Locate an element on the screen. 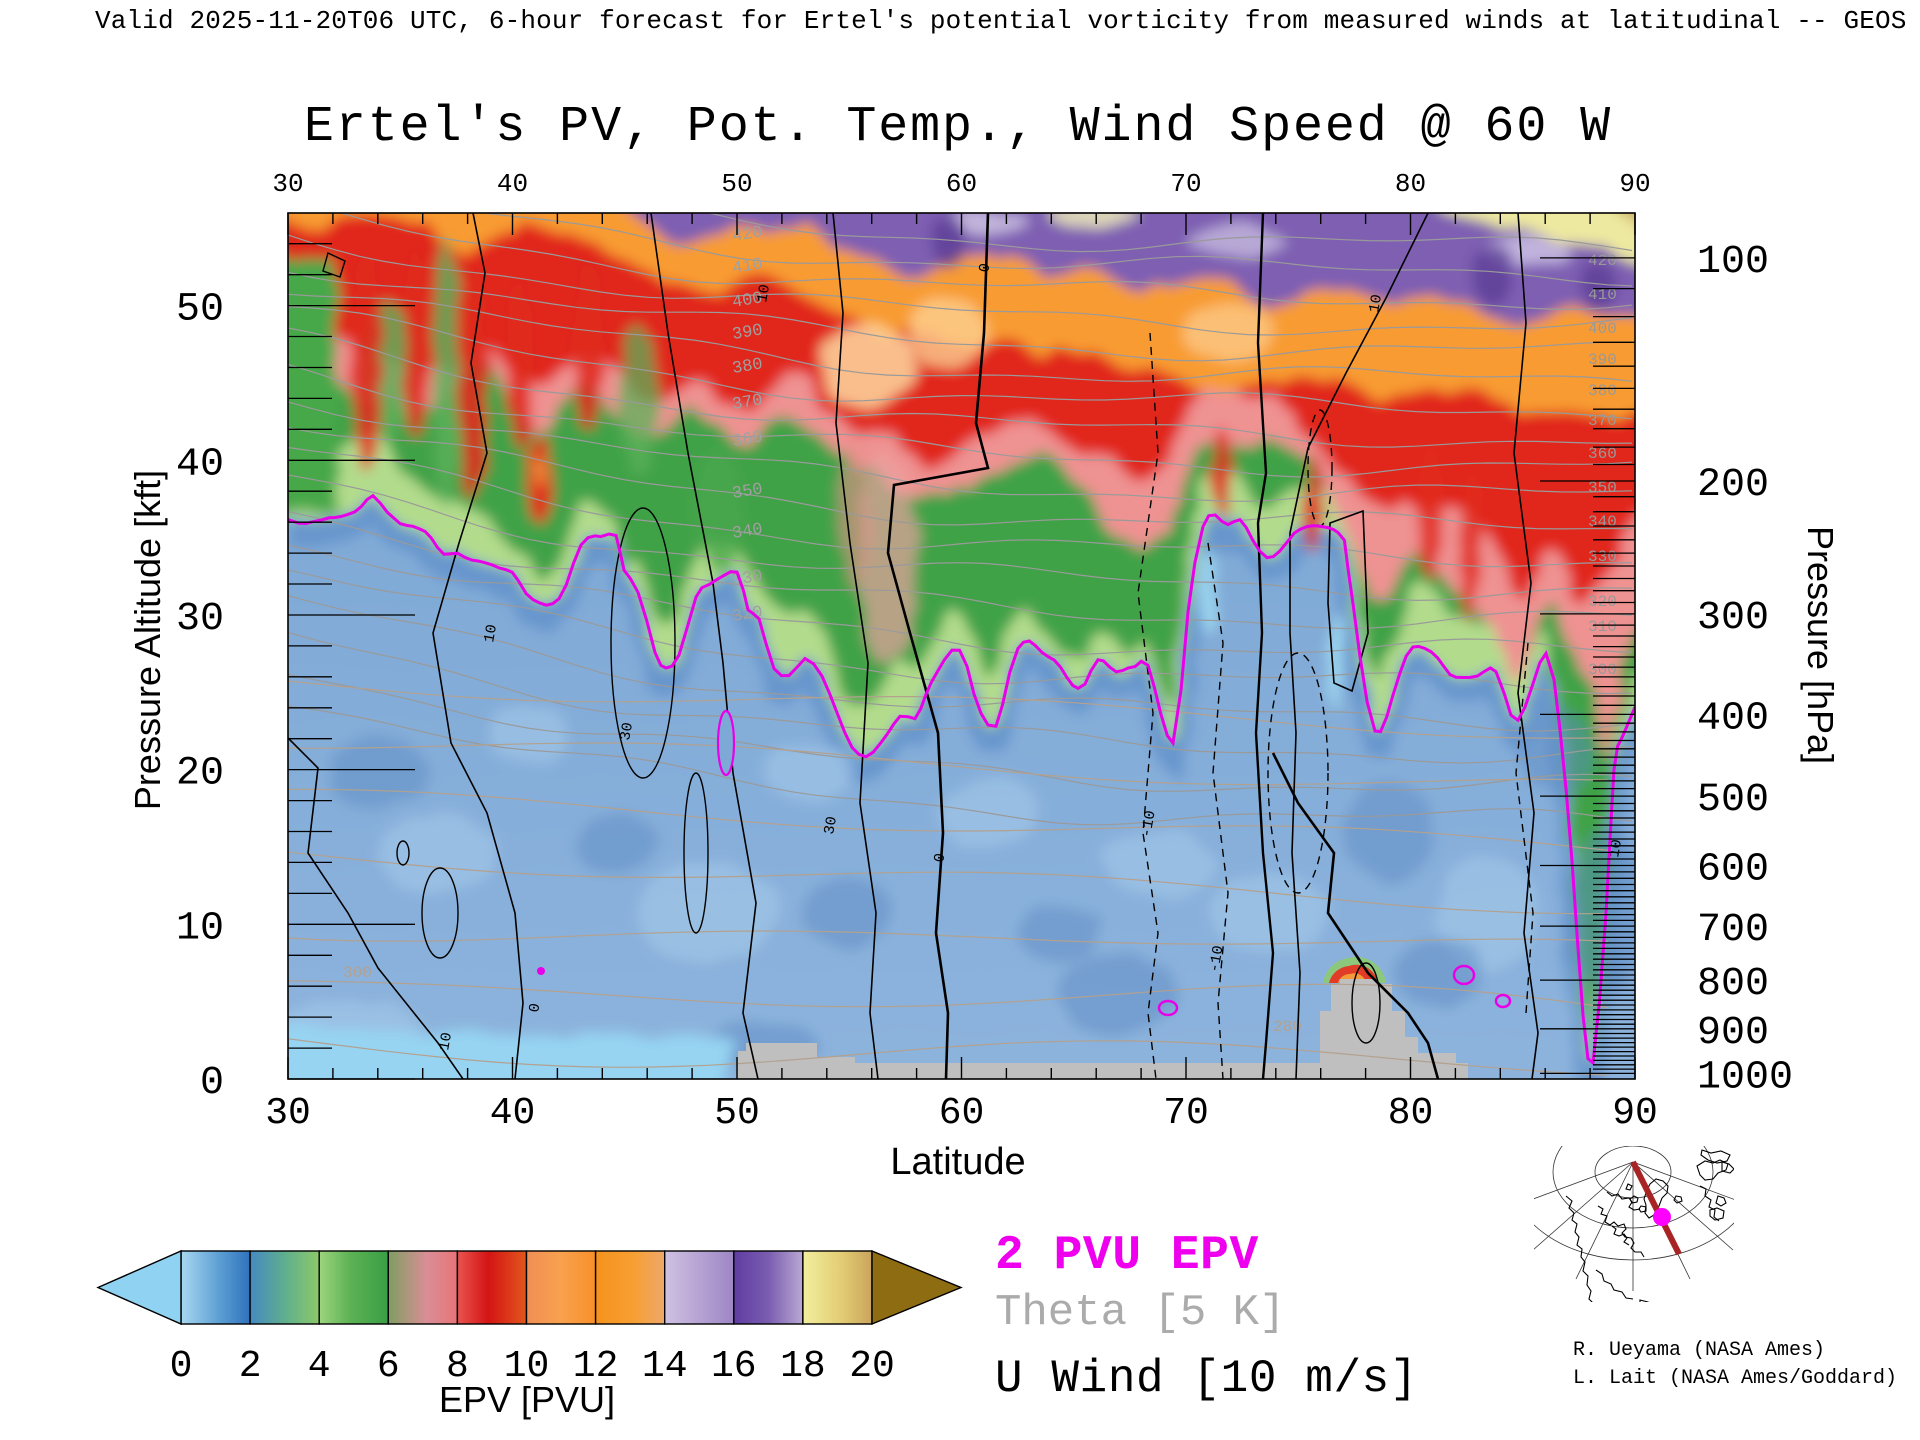 This screenshot has height=1440, width=1920. svg-text: 310 is located at coordinates (1602, 627).